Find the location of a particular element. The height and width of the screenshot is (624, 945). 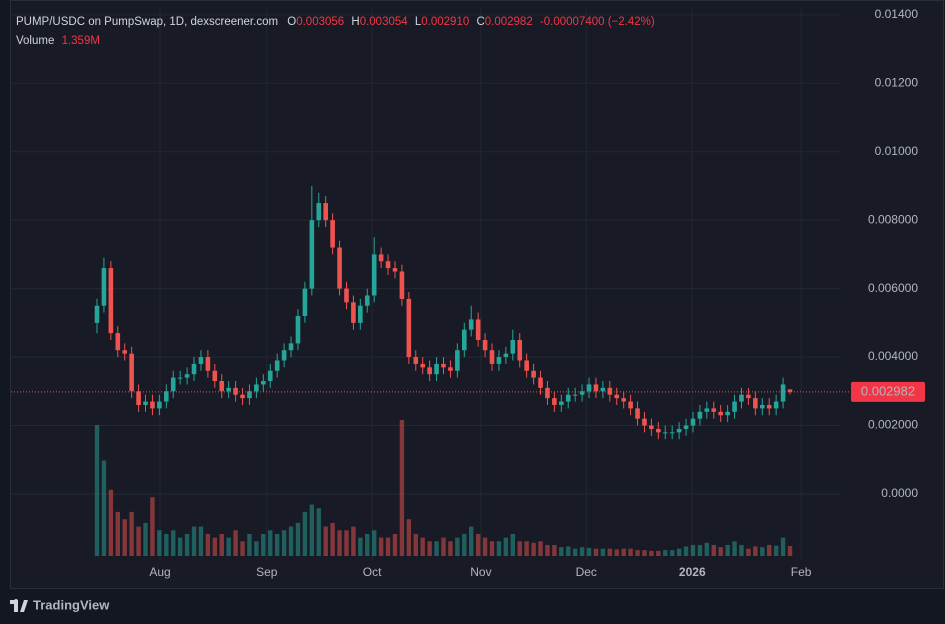

change: -0.00007400 (−2.42%) is located at coordinates (597, 22).